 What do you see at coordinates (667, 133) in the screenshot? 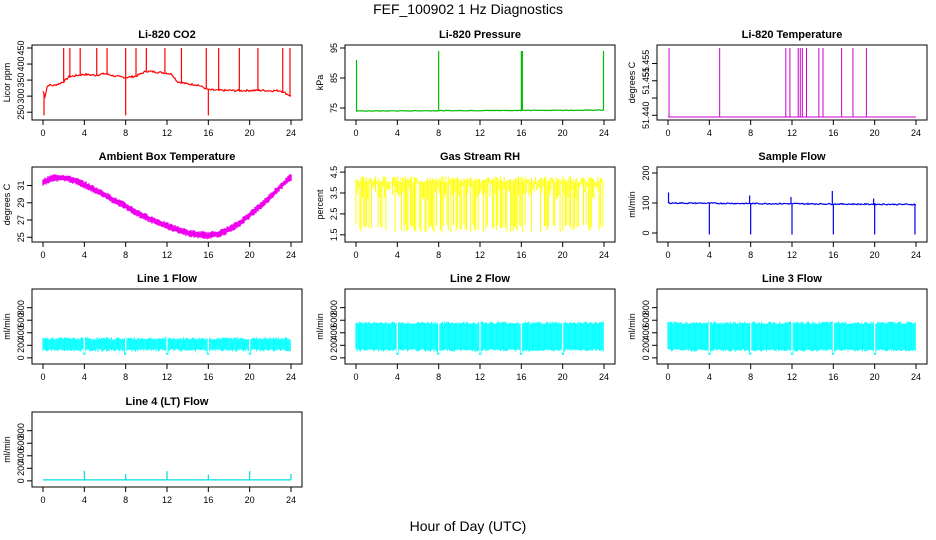
I see `li-820-temperature-x-tick-label: 0` at bounding box center [667, 133].